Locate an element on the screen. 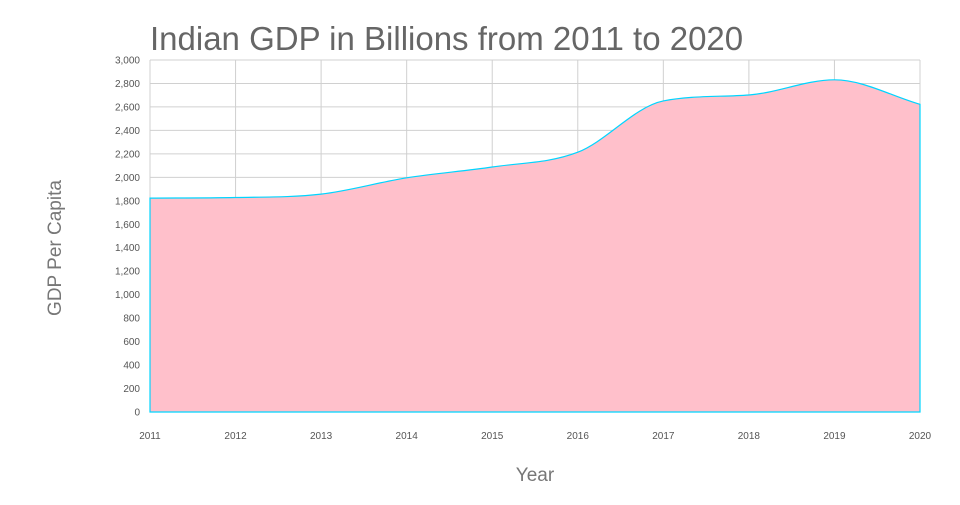  y-tick-label: 2,000 is located at coordinates (127, 178).